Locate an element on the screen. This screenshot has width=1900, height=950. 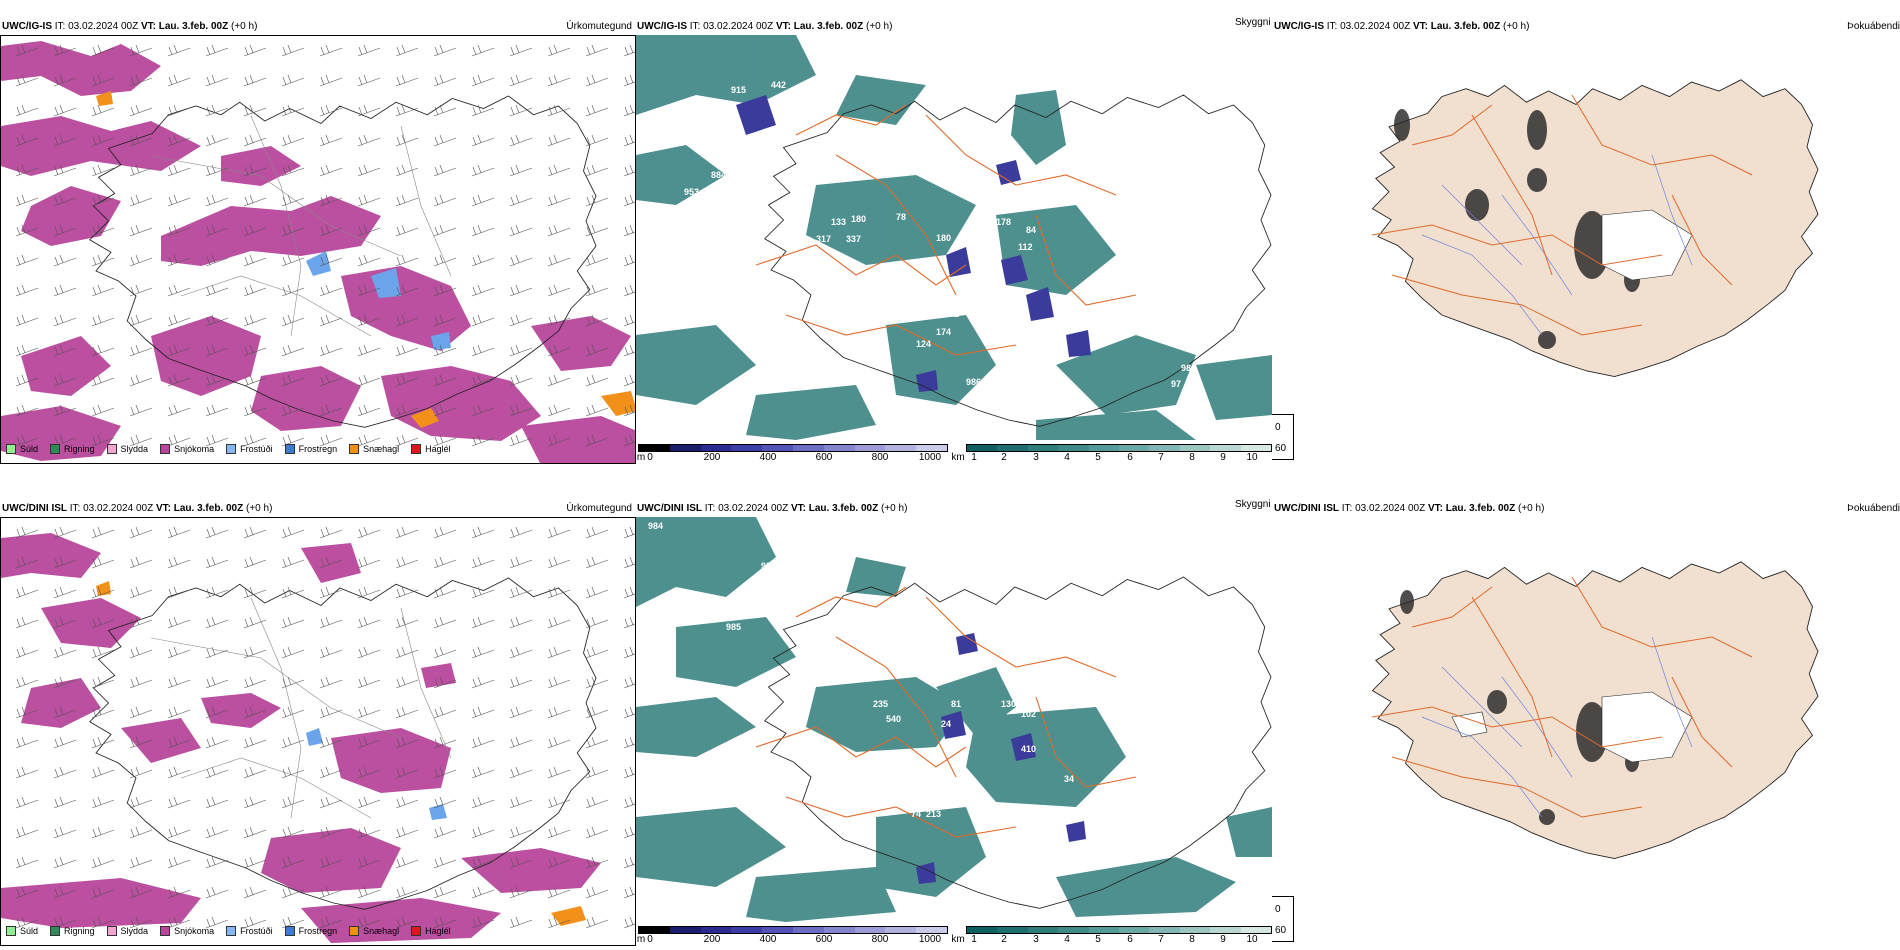
visibility-value-label: 884 is located at coordinates (718, 175).